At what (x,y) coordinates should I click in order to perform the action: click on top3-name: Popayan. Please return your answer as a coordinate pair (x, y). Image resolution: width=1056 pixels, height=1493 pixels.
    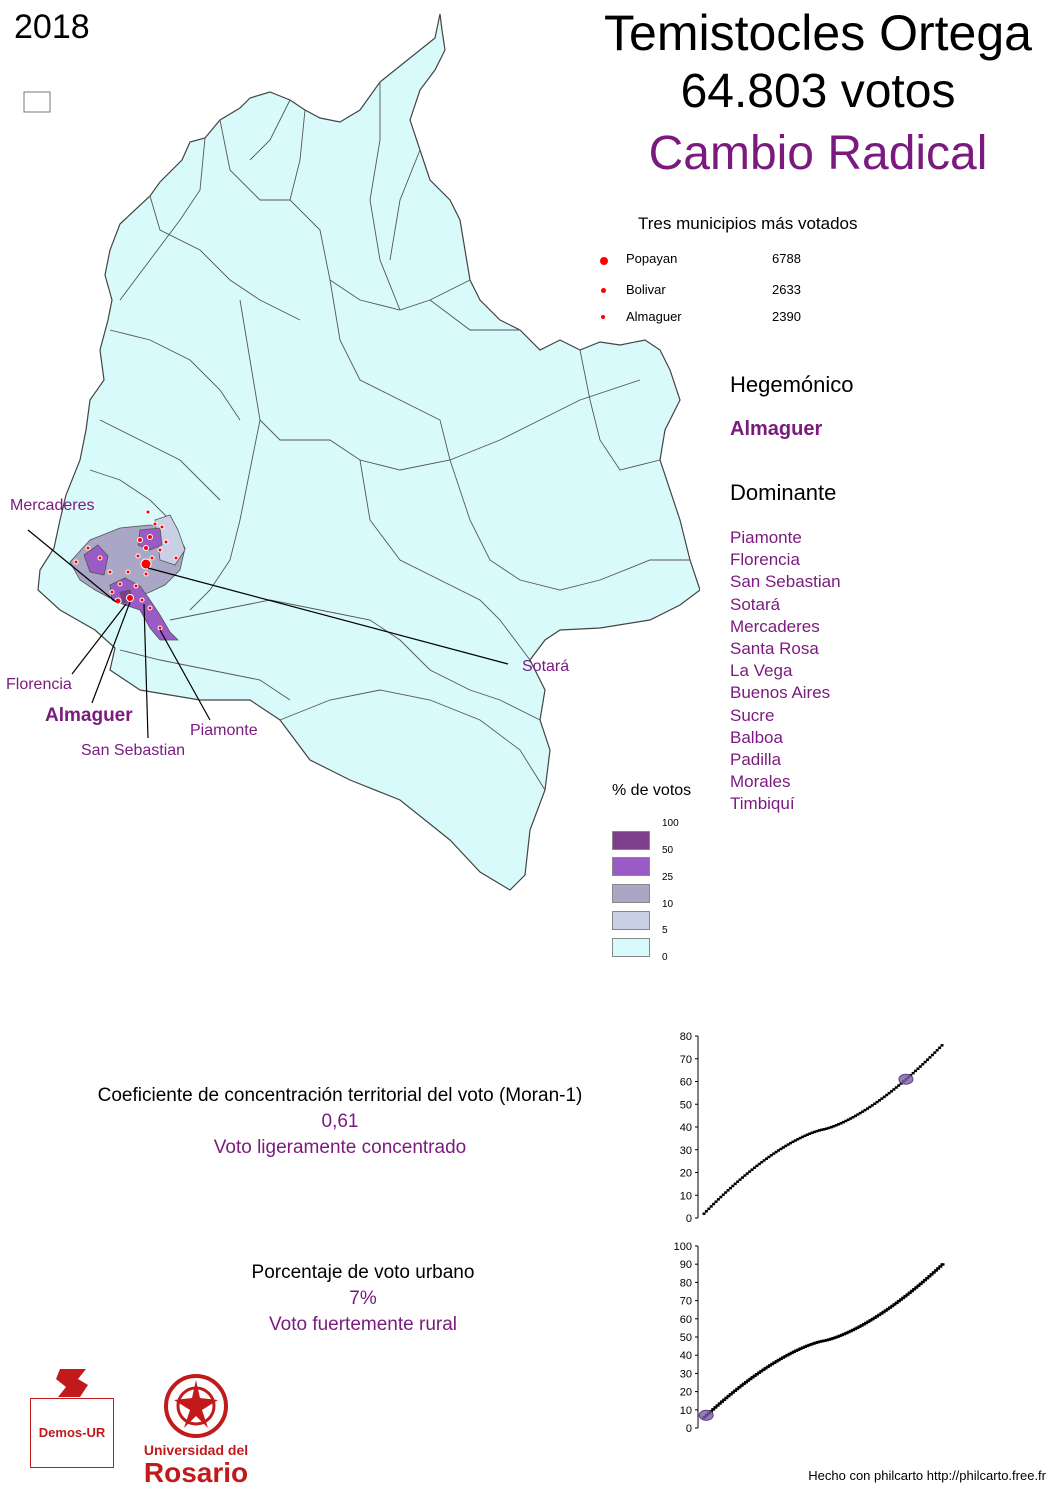
    Looking at the image, I should click on (652, 258).